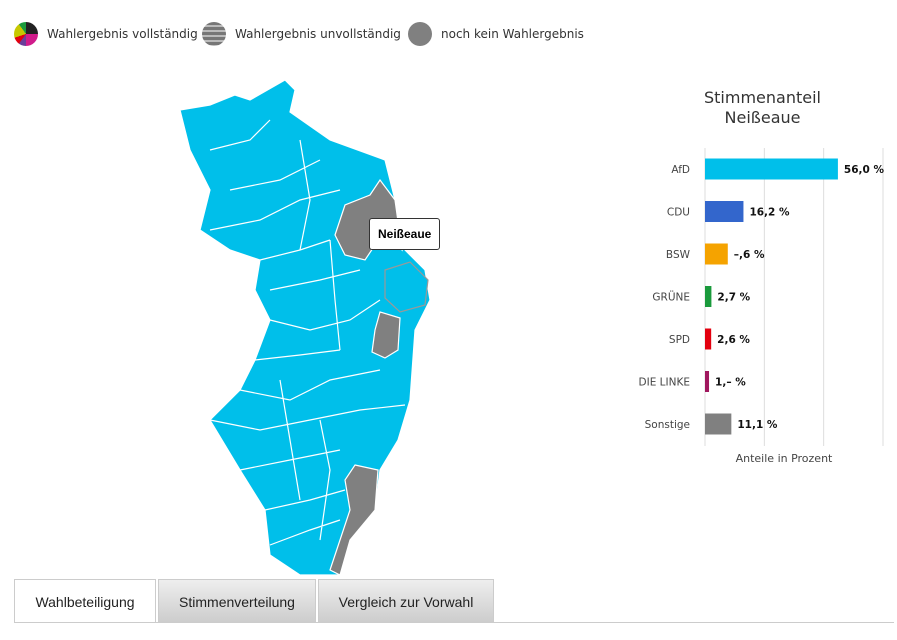 This screenshot has height=640, width=897. Describe the element at coordinates (454, 622) in the screenshot. I see `tab-baseline` at that location.